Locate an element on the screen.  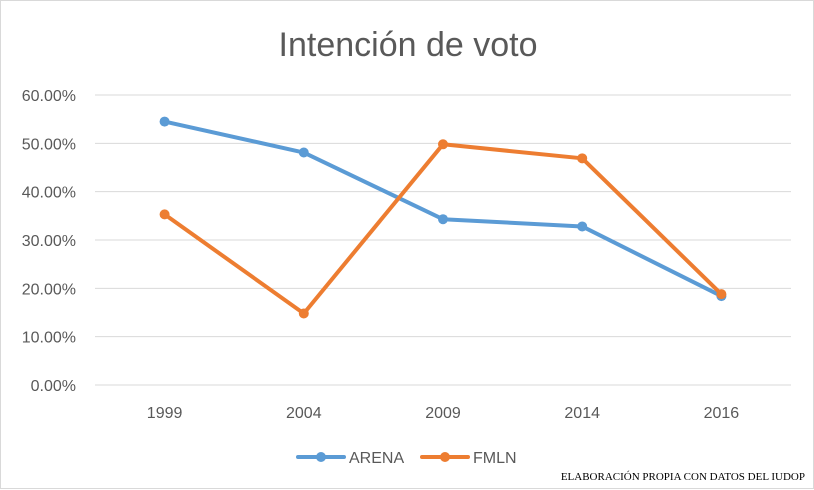
y-tick-label: 0.00% is located at coordinates (53, 386).